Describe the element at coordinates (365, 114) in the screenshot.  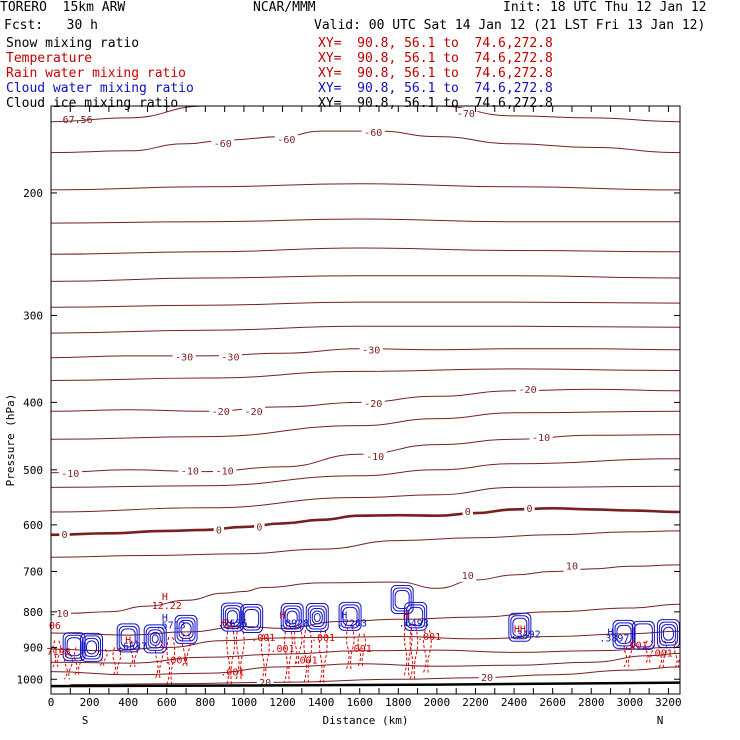
I see `isotherm--62` at that location.